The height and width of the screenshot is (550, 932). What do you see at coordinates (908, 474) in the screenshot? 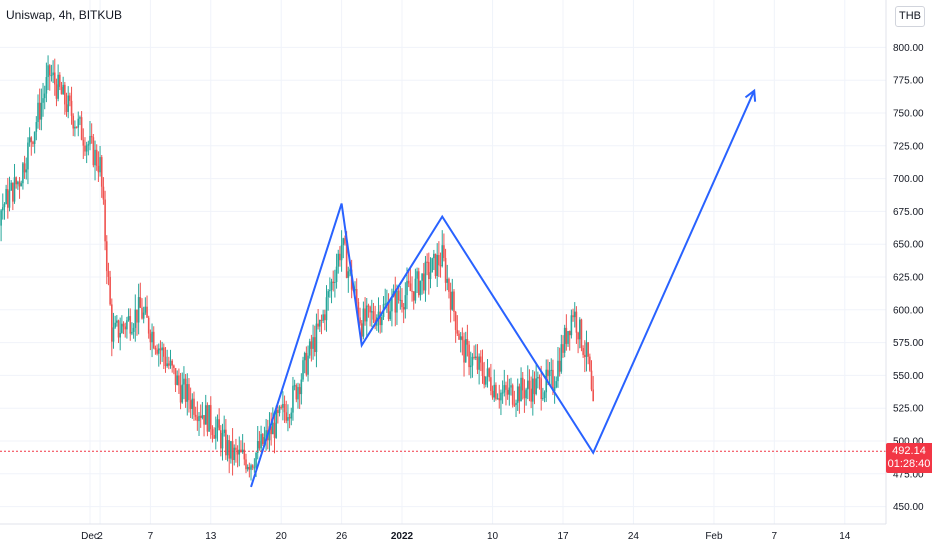
I see `price-tick-label: 475.00` at bounding box center [908, 474].